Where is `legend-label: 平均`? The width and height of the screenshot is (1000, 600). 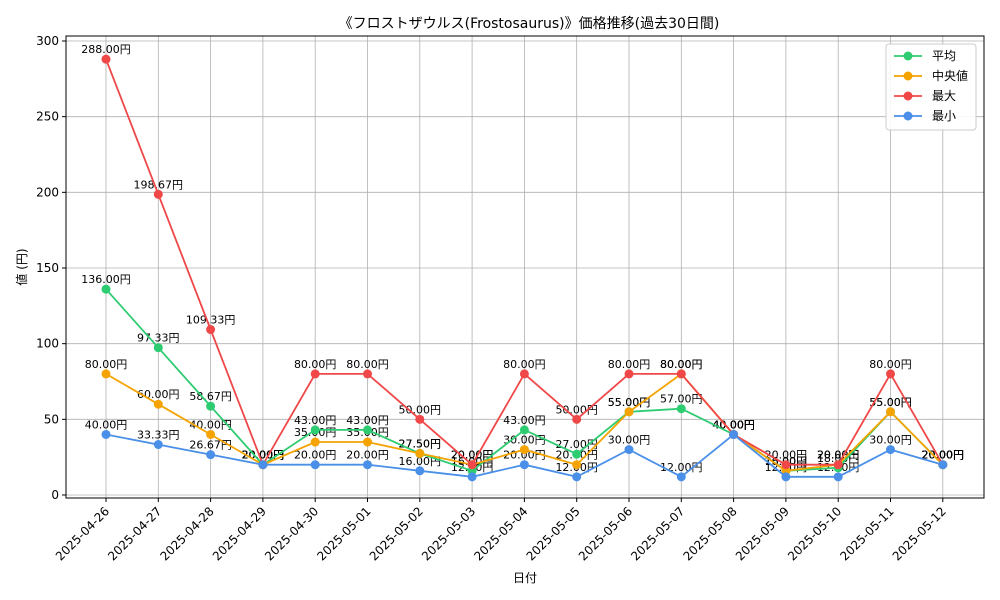 legend-label: 平均 is located at coordinates (944, 56).